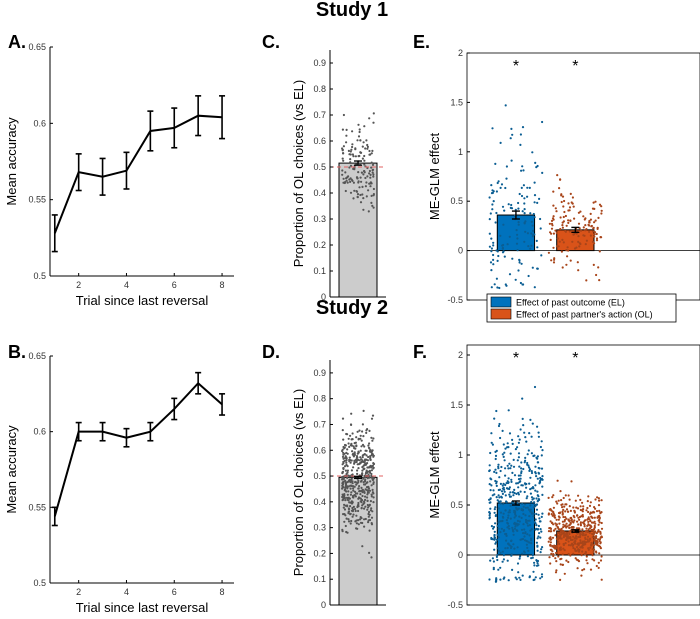  I want to click on y-tick-label: 1.5, so click(456, 102).